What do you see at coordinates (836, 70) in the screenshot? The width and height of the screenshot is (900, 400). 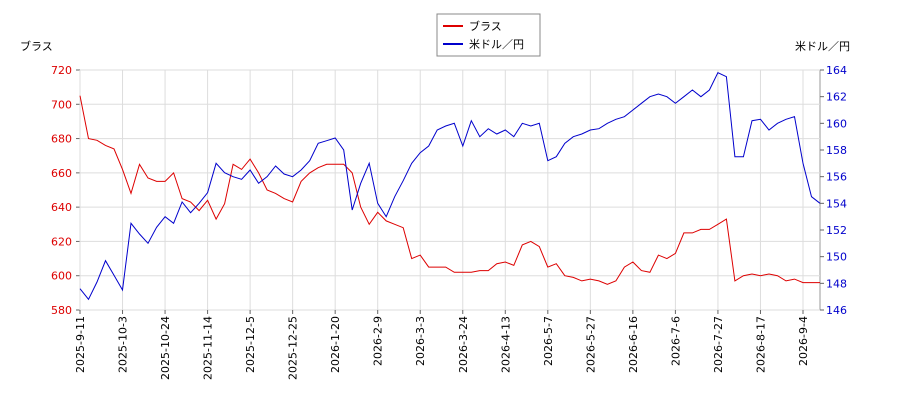 I see `y2-tick-label: 164` at bounding box center [836, 70].